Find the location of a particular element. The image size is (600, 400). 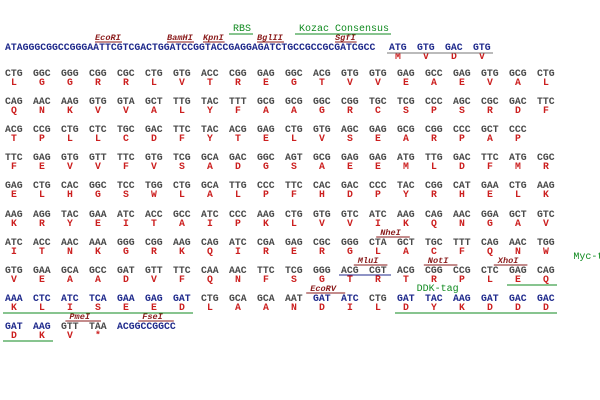

codon: TAC is located at coordinates (434, 298).